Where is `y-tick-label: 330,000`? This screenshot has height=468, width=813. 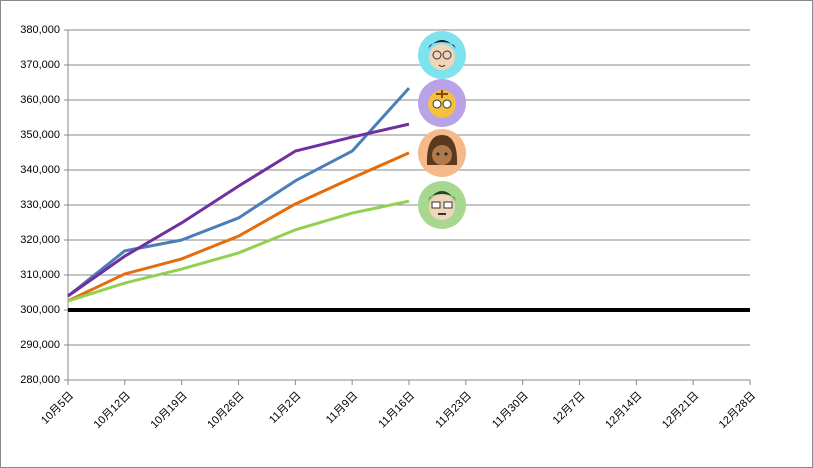 y-tick-label: 330,000 is located at coordinates (40, 205).